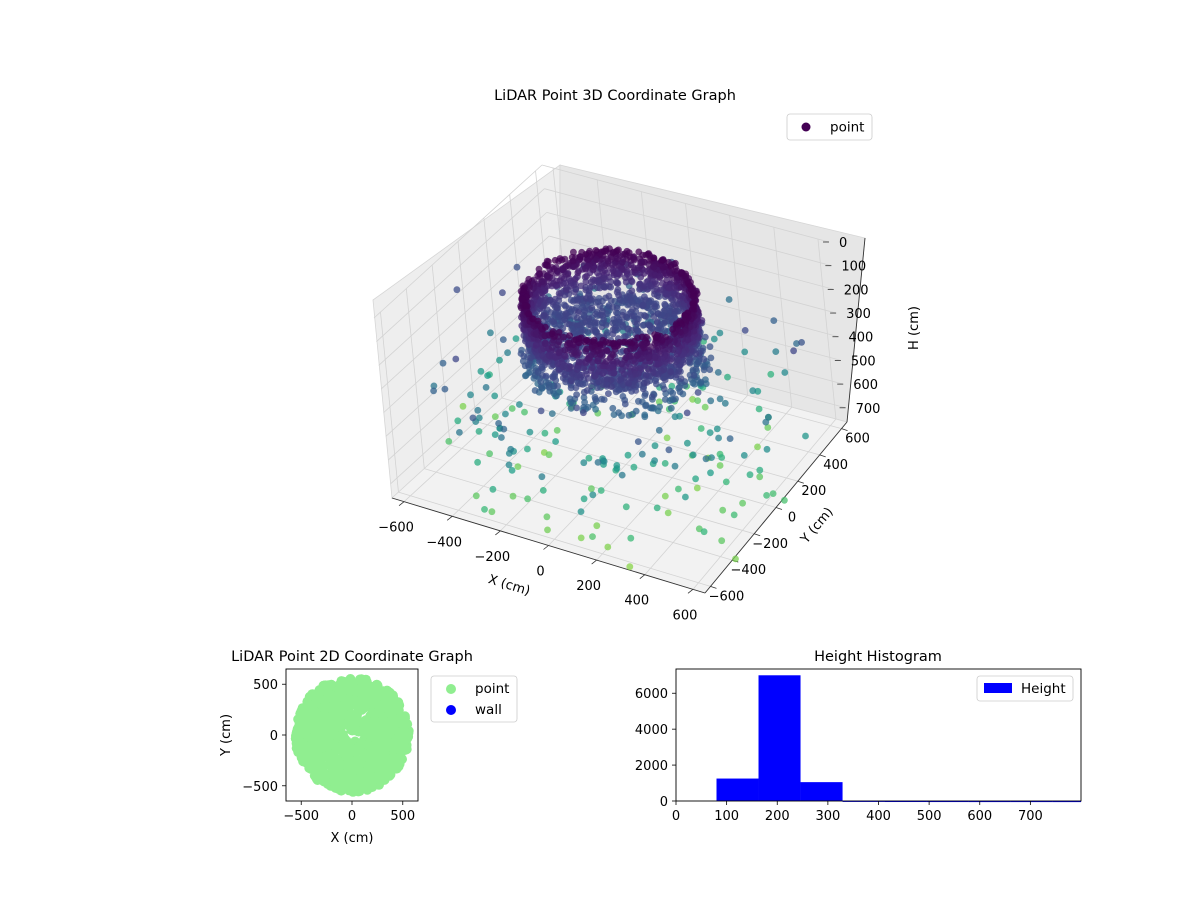  Describe the element at coordinates (857, 439) in the screenshot. I see `y-tick-label-3d: 600` at that location.